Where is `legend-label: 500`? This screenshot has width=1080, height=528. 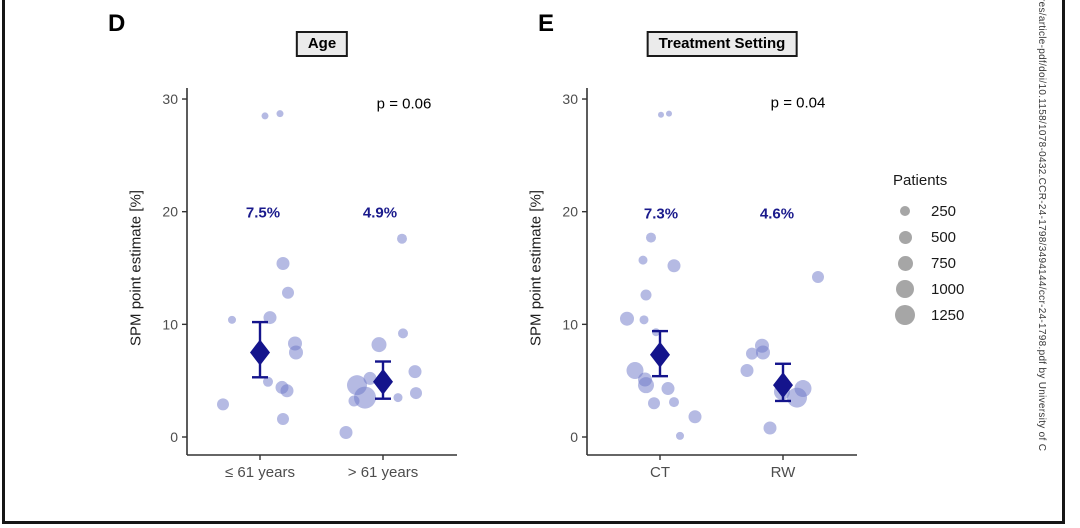
legend-label: 500 is located at coordinates (944, 237).